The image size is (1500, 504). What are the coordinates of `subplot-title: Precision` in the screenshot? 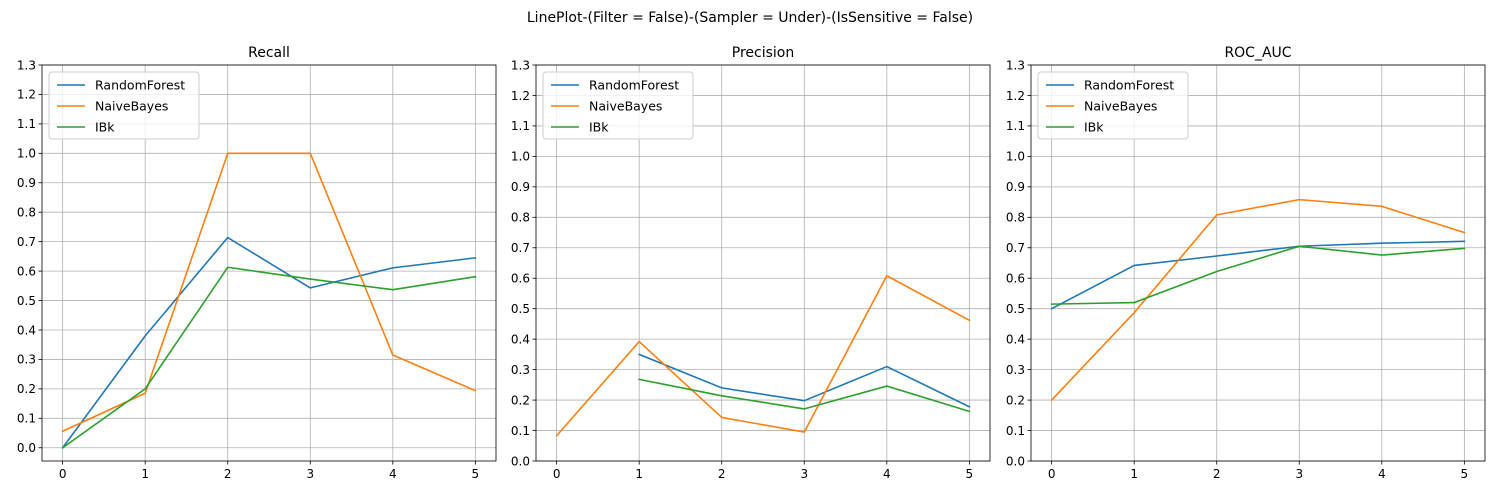 It's located at (763, 53).